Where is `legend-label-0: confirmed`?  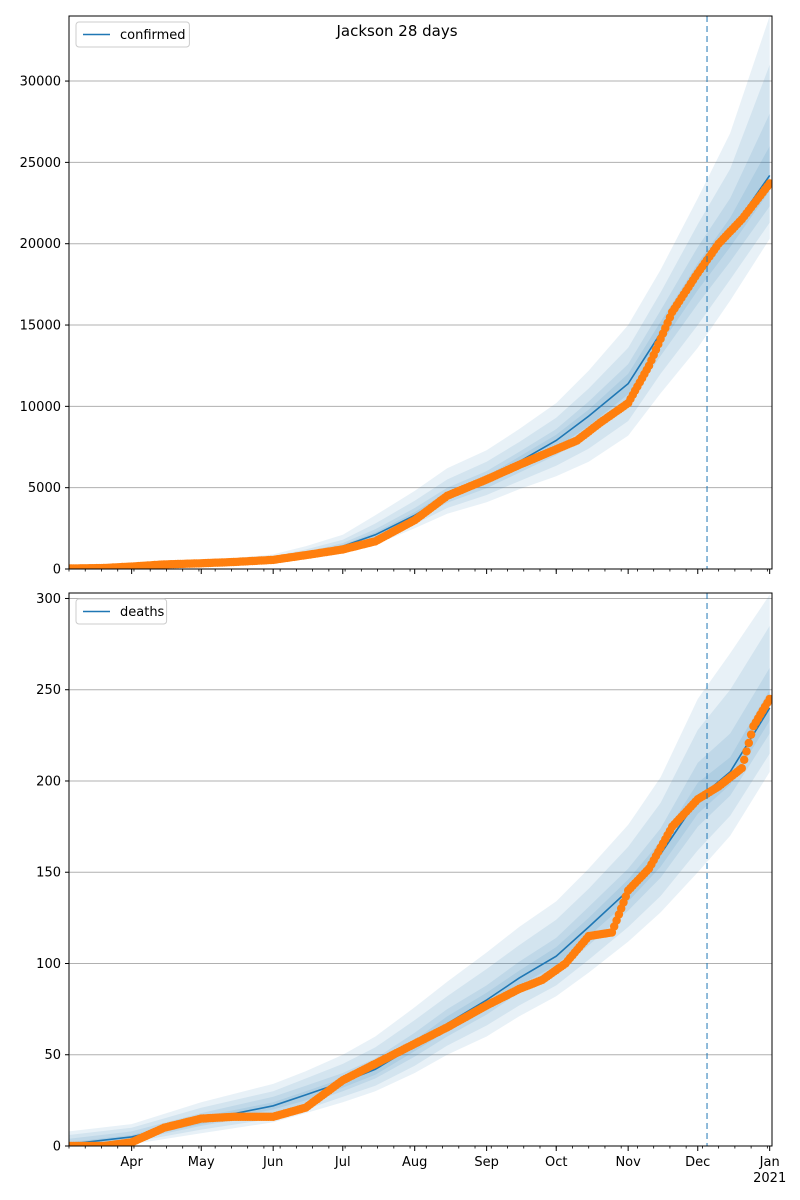
legend-label-0: confirmed is located at coordinates (153, 35).